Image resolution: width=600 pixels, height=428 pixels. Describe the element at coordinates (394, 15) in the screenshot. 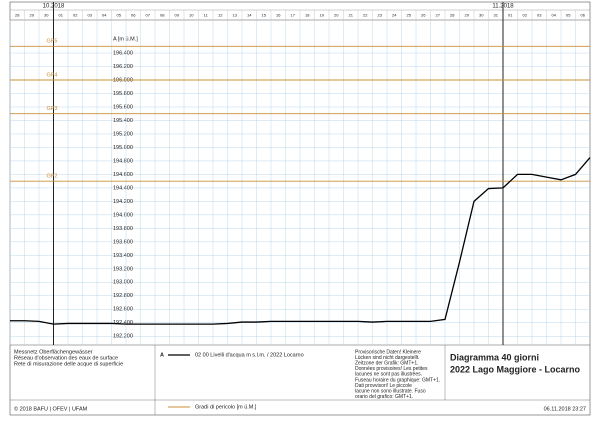

I see `x-tick-label: 24` at that location.